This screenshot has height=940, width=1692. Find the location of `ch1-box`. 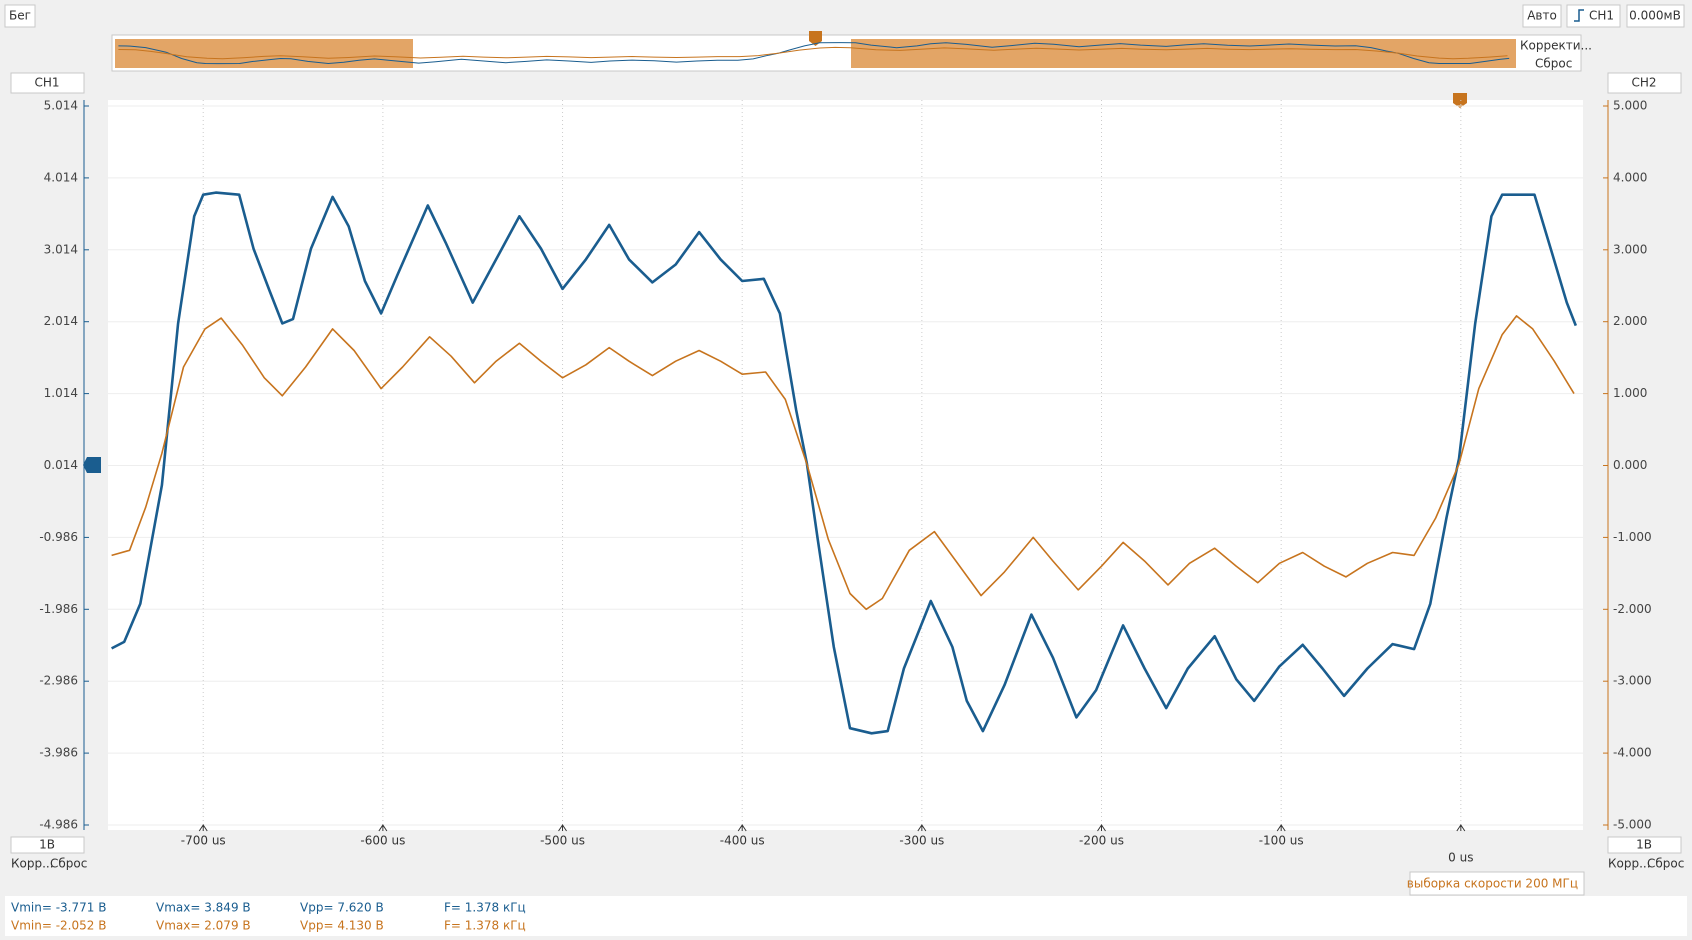

ch1-box is located at coordinates (47, 83).